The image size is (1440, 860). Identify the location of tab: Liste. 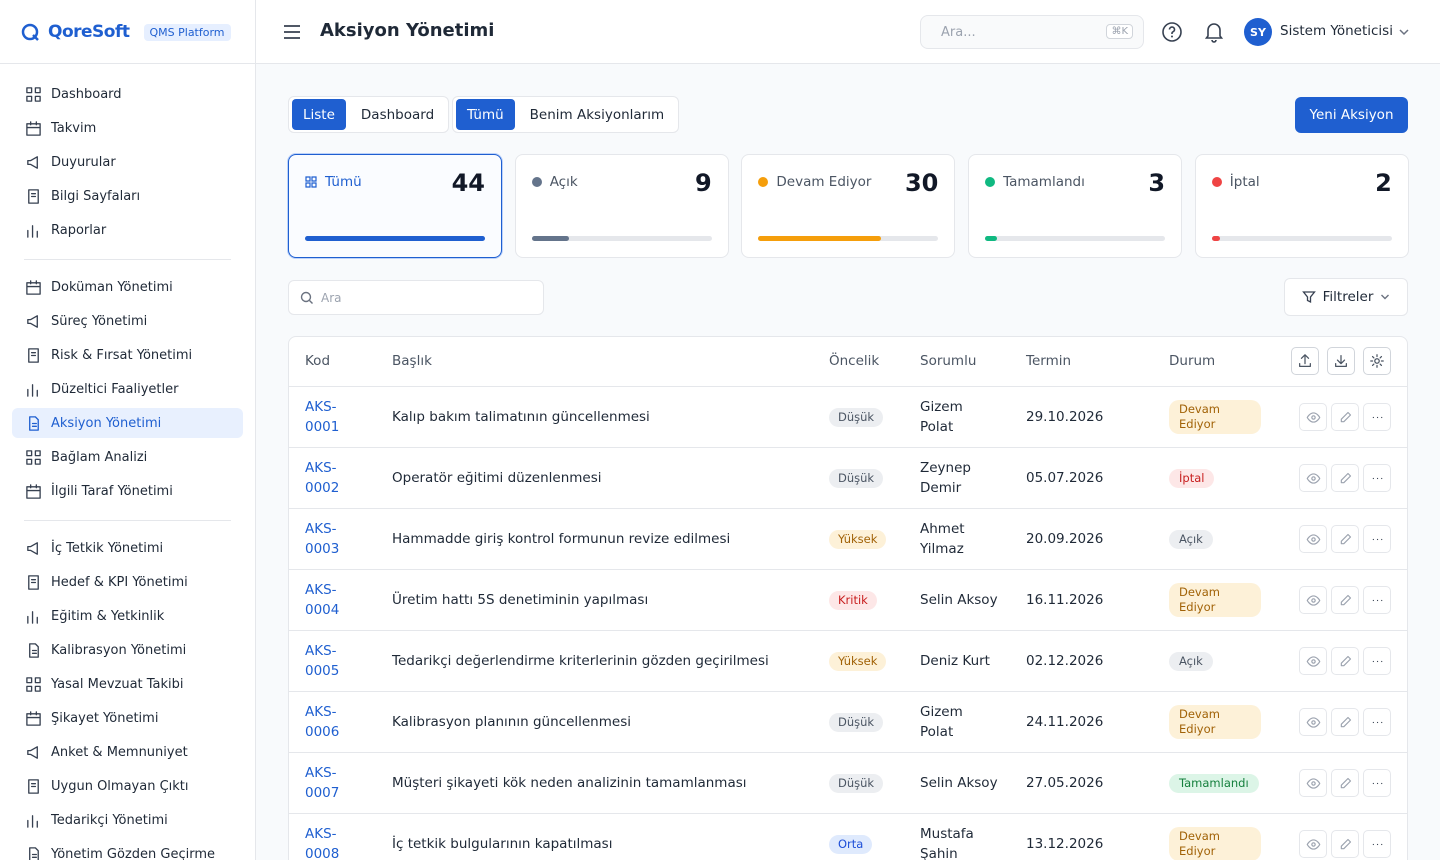
(319, 114).